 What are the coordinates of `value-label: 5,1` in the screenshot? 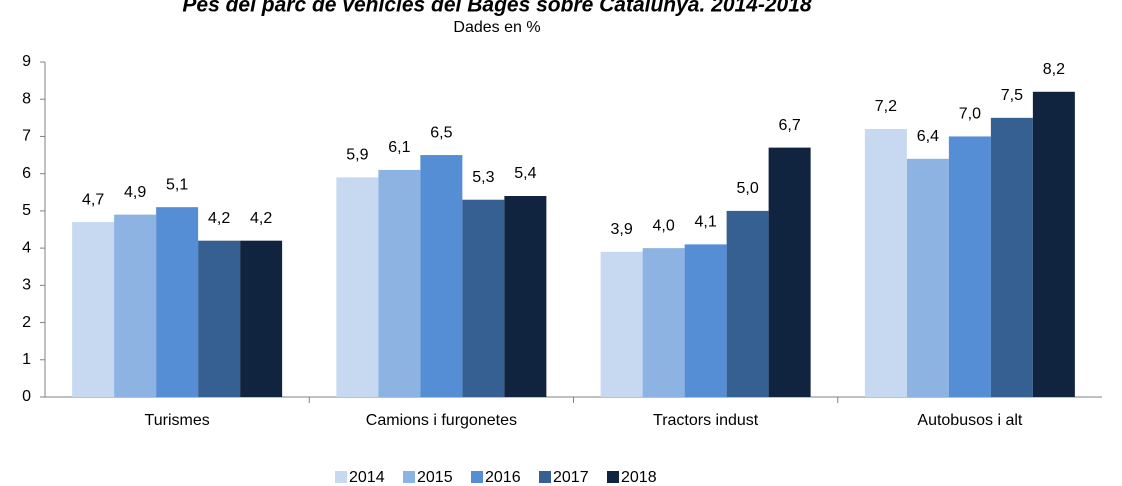 It's located at (177, 184).